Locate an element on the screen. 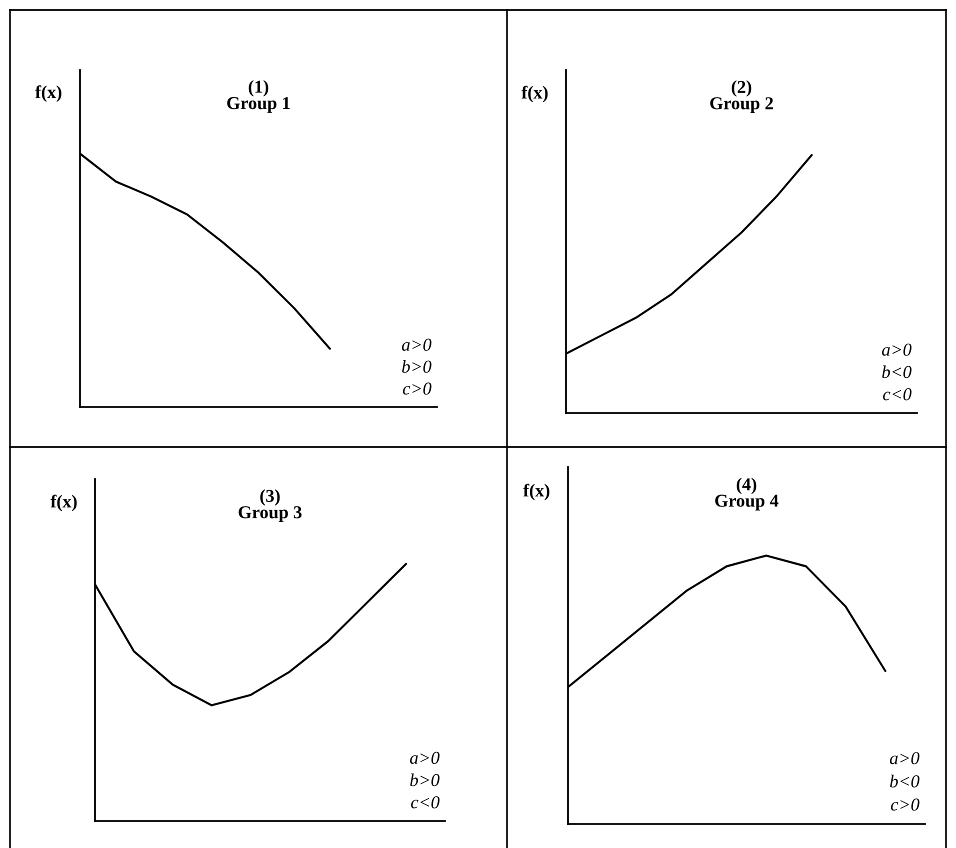 Image resolution: width=956 pixels, height=848 pixels. chart-title: (2) Group 2 is located at coordinates (741, 97).